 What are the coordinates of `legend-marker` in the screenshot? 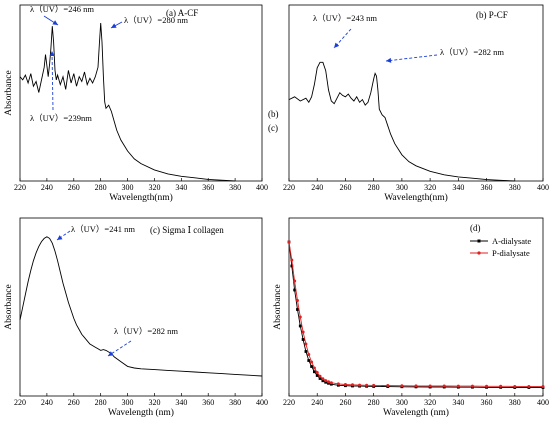 It's located at (479, 253).